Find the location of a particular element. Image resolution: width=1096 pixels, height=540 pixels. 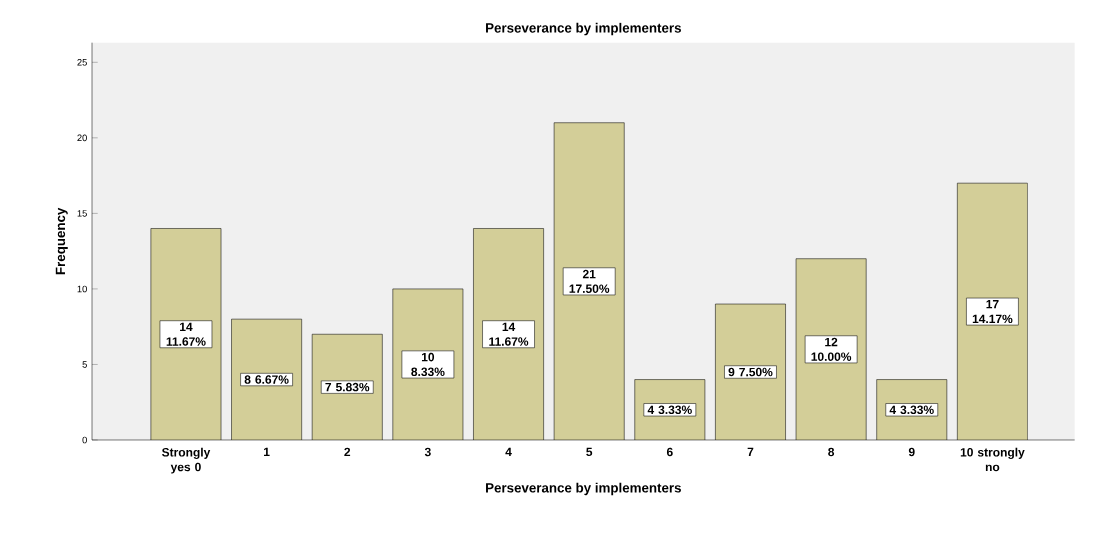

data-label: 12 10.00% is located at coordinates (831, 349).